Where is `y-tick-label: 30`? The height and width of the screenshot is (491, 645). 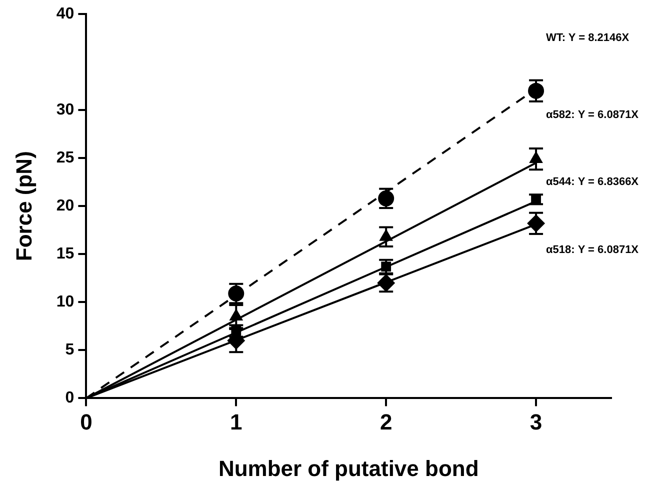 y-tick-label: 30 is located at coordinates (65, 109).